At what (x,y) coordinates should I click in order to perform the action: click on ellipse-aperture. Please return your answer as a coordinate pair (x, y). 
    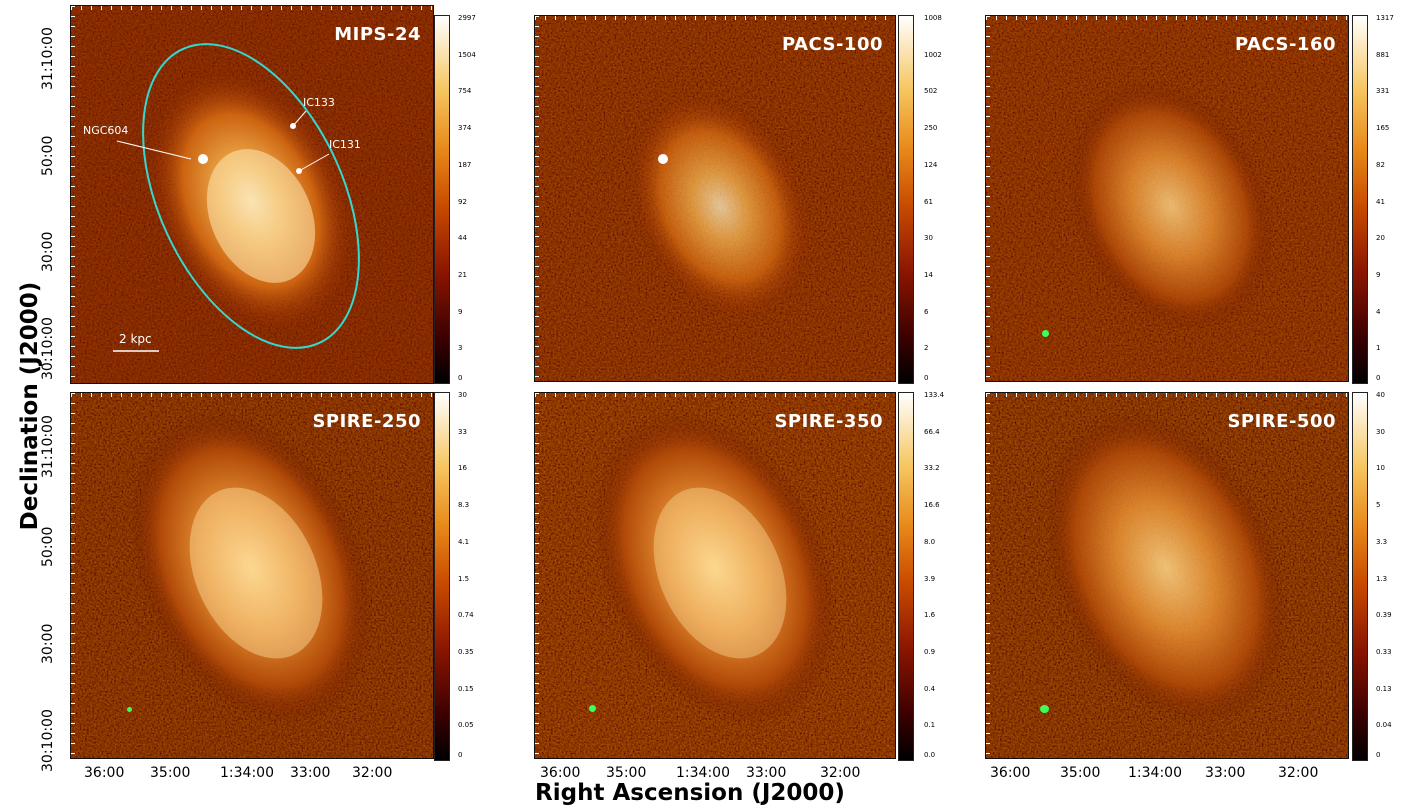
    Looking at the image, I should click on (251, 196).